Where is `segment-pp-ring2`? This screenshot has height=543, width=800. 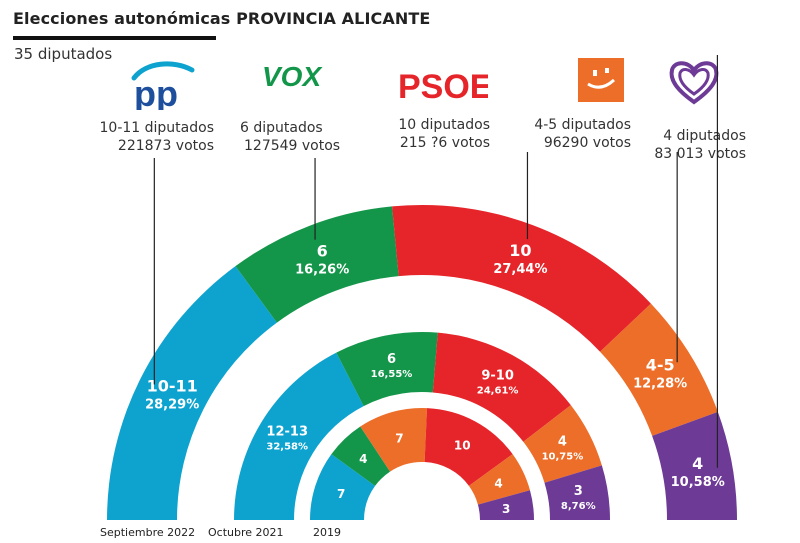 segment-pp-ring2 is located at coordinates (343, 487).